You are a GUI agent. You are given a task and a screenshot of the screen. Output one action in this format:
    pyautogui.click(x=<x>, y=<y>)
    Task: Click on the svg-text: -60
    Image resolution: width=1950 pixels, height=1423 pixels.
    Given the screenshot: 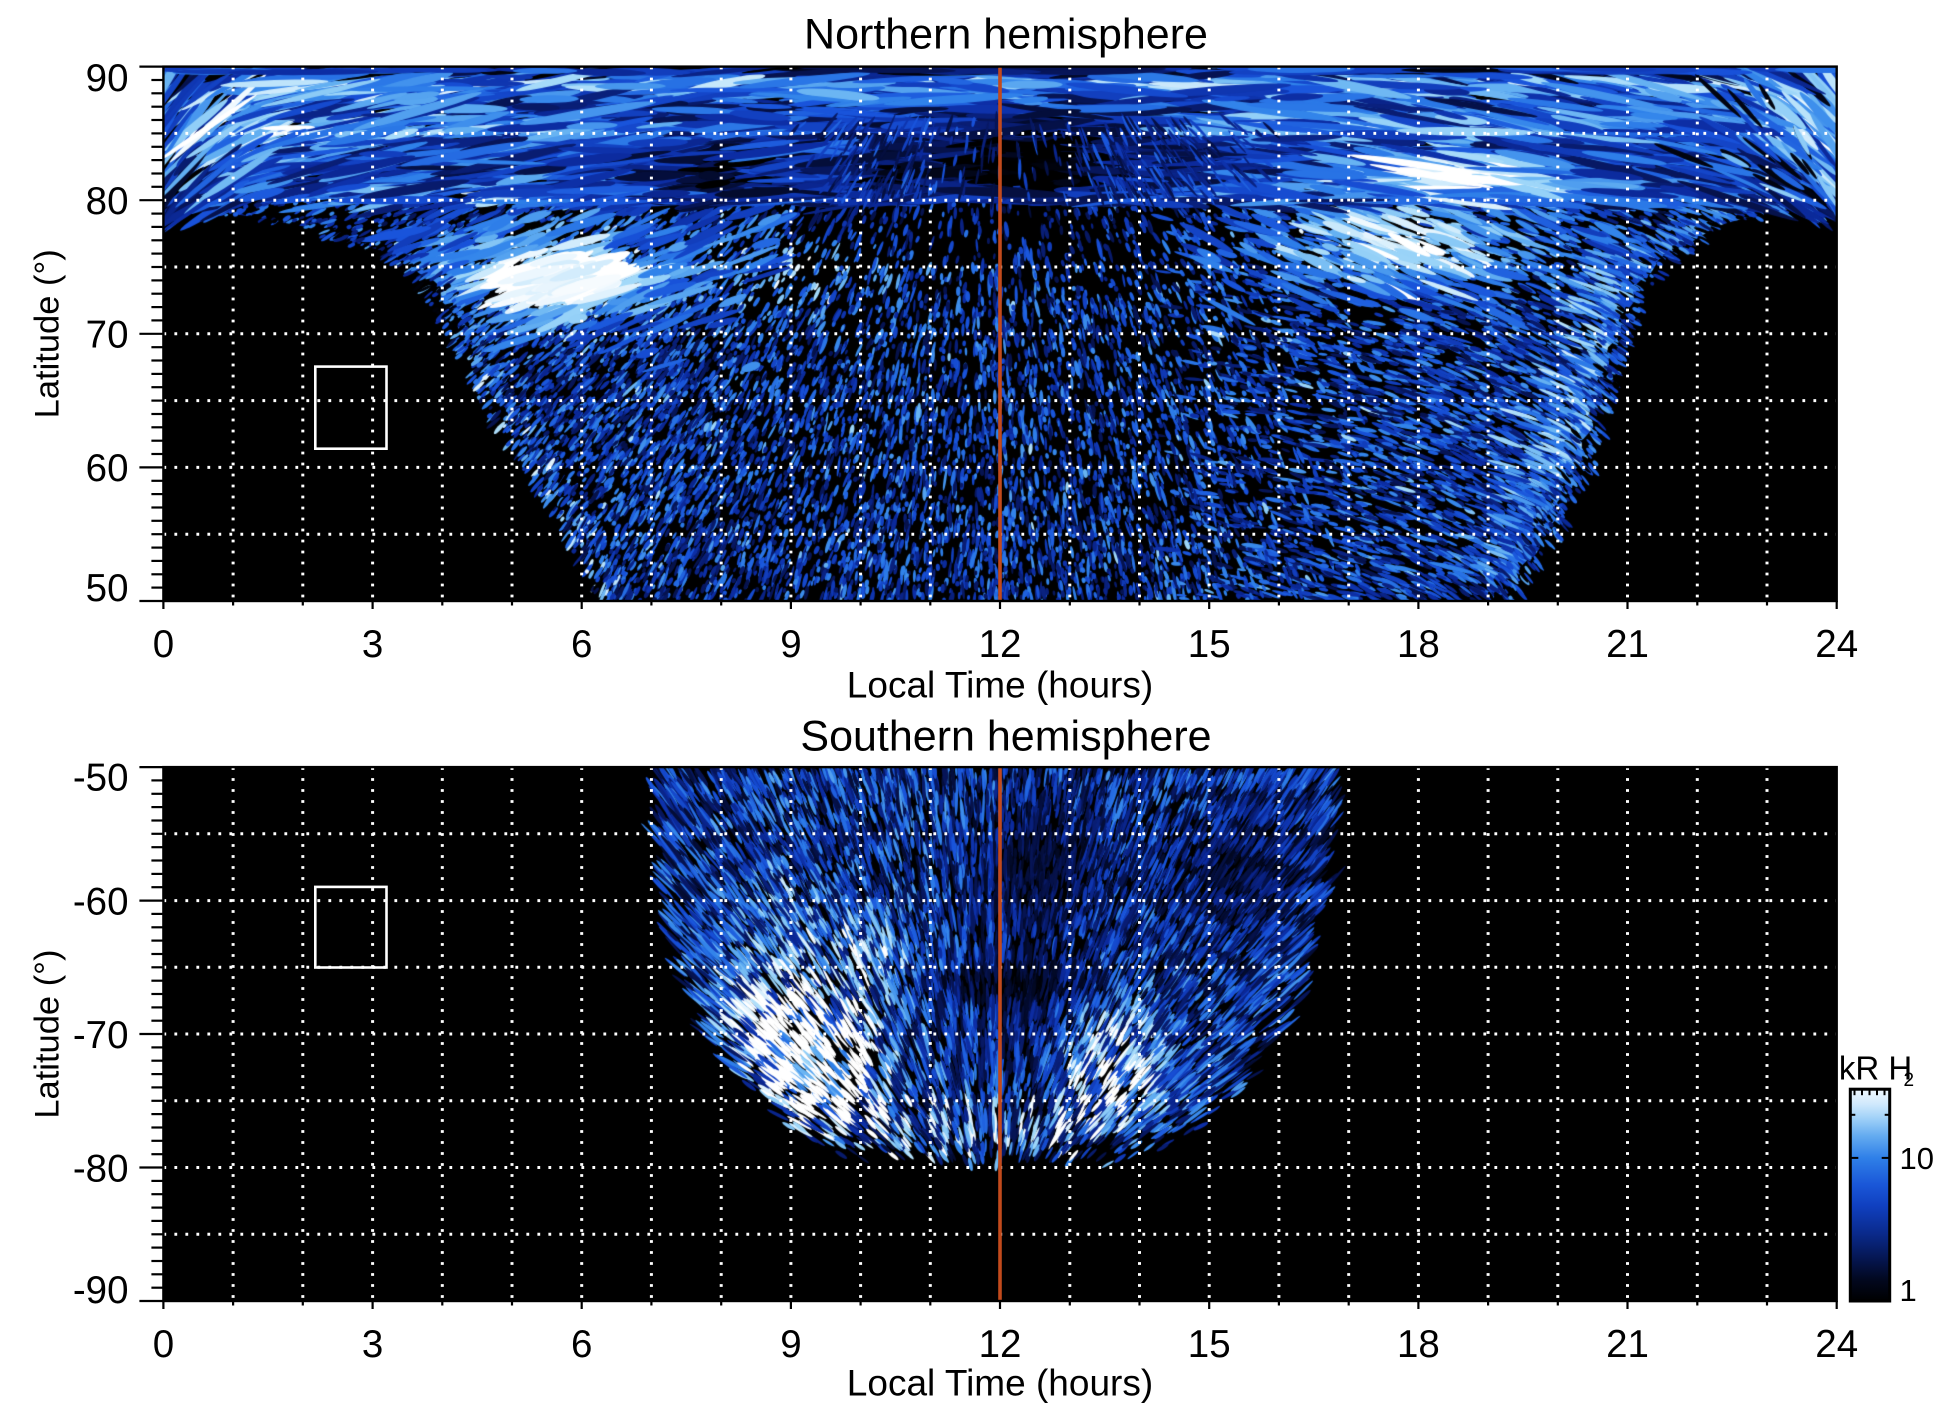 What is the action you would take?
    pyautogui.click(x=101, y=901)
    